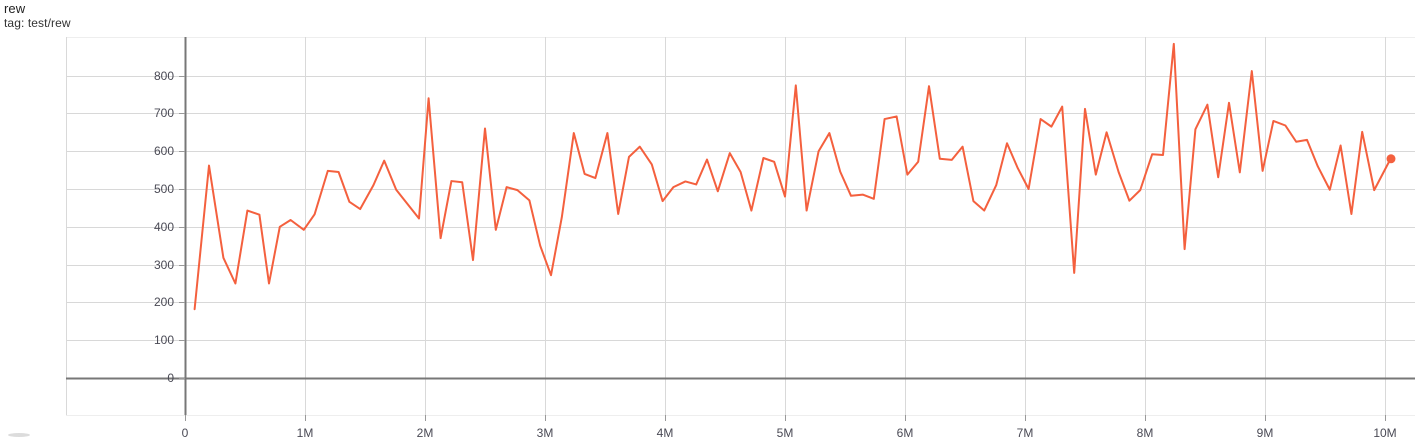 This screenshot has height=441, width=1417. Describe the element at coordinates (1265, 433) in the screenshot. I see `x-axis-tick-label: 9M` at that location.